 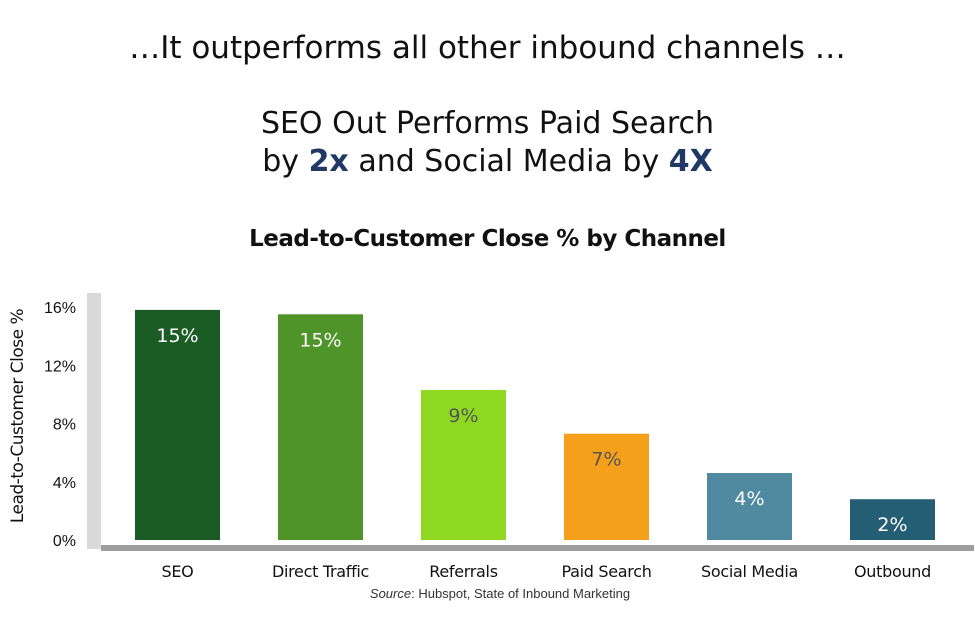 I want to click on x-tick-label: Outbound, so click(x=892, y=571).